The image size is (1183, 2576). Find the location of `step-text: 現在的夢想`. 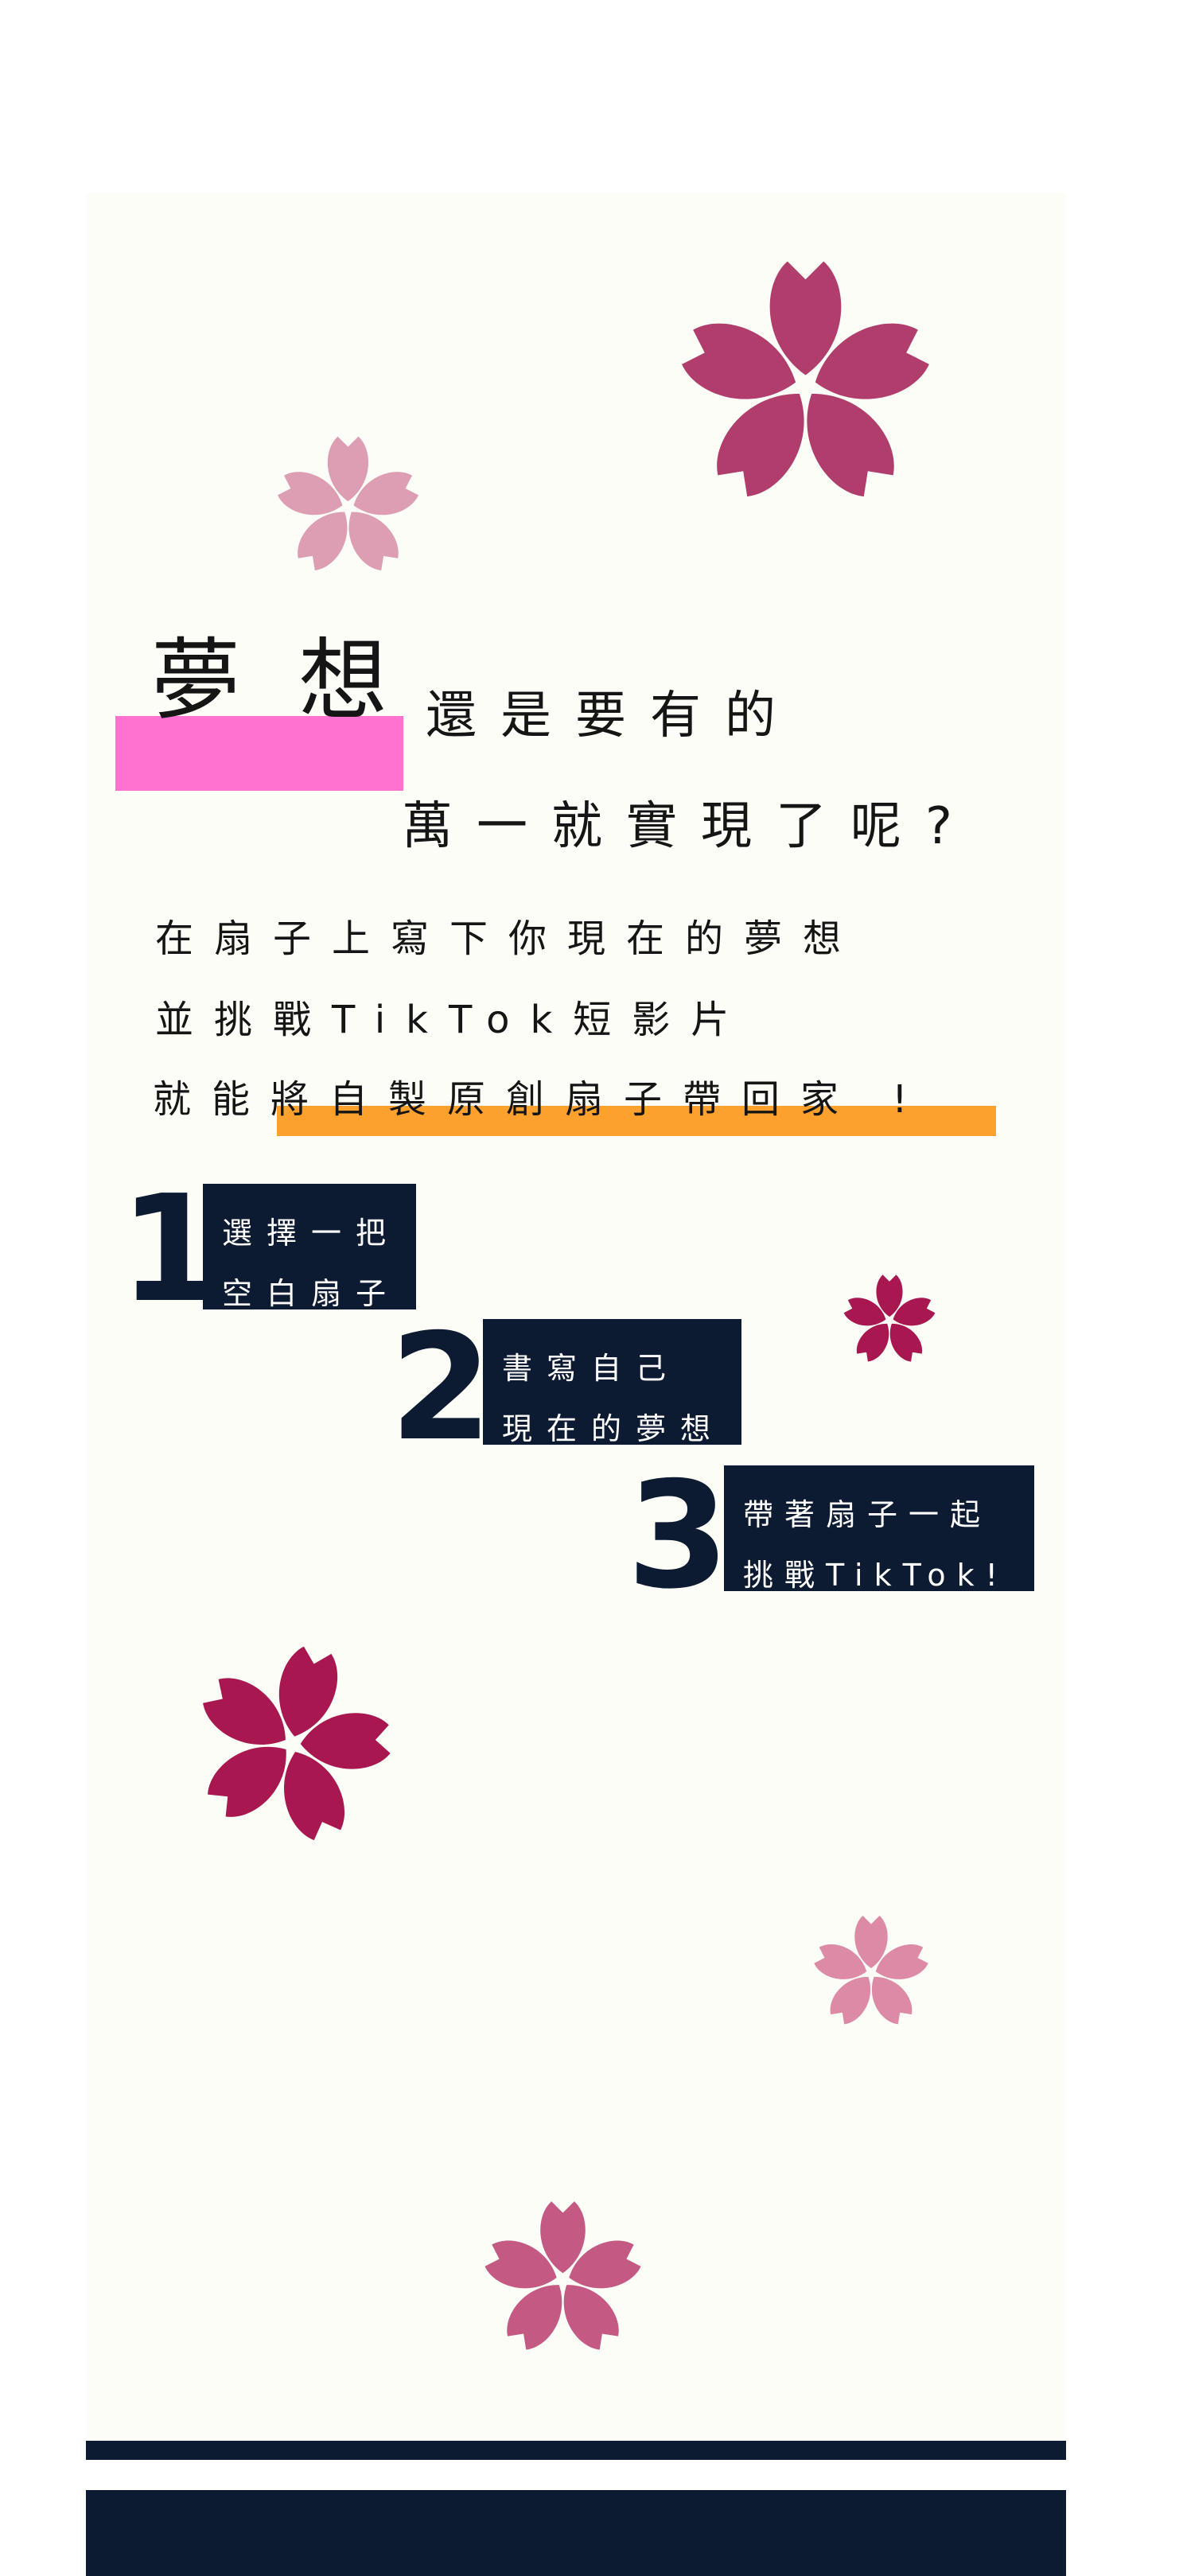

step-text: 現在的夢想 is located at coordinates (614, 1429).